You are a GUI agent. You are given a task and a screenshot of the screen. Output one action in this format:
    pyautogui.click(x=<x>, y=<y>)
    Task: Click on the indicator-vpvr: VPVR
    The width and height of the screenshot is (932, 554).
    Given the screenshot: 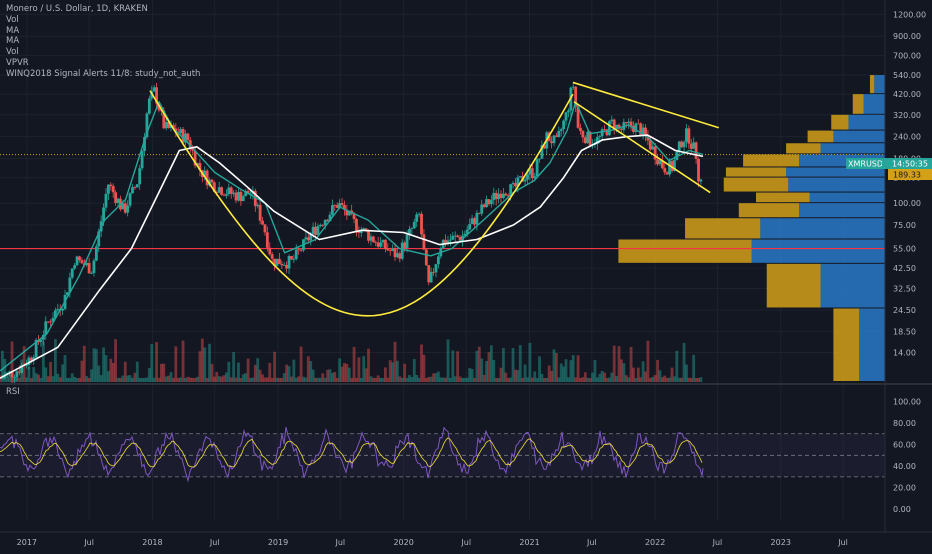 What is the action you would take?
    pyautogui.click(x=17, y=62)
    